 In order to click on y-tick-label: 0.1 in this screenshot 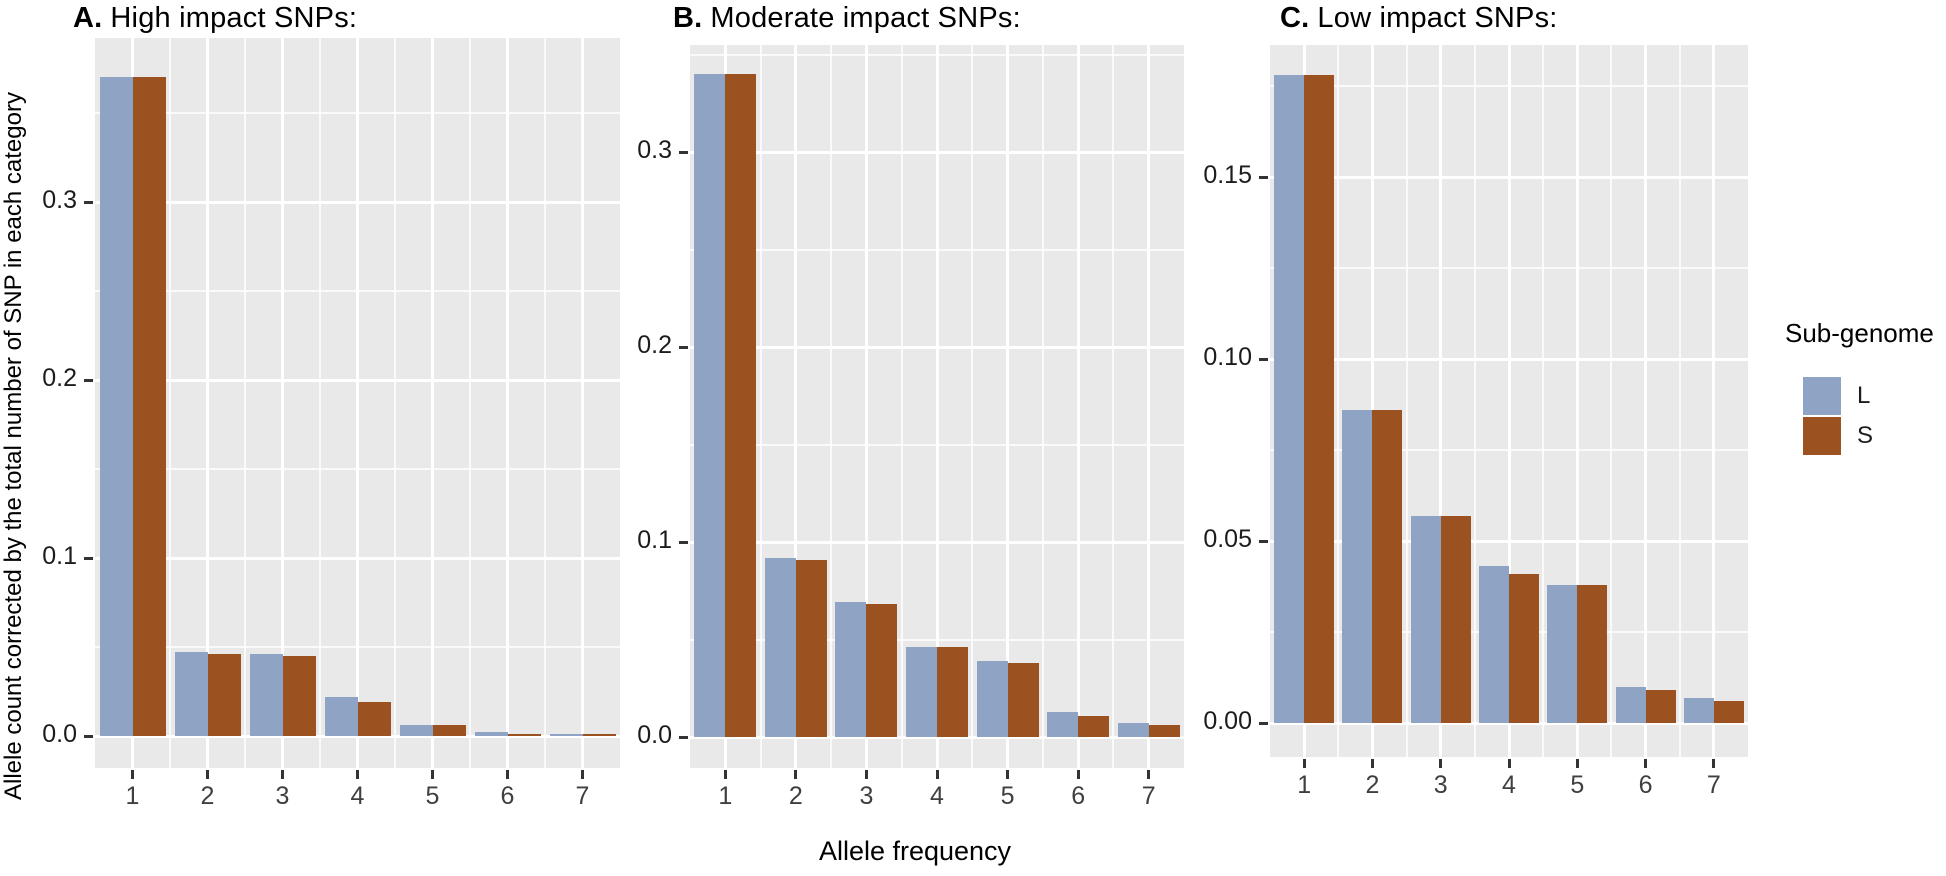, I will do `click(654, 540)`.